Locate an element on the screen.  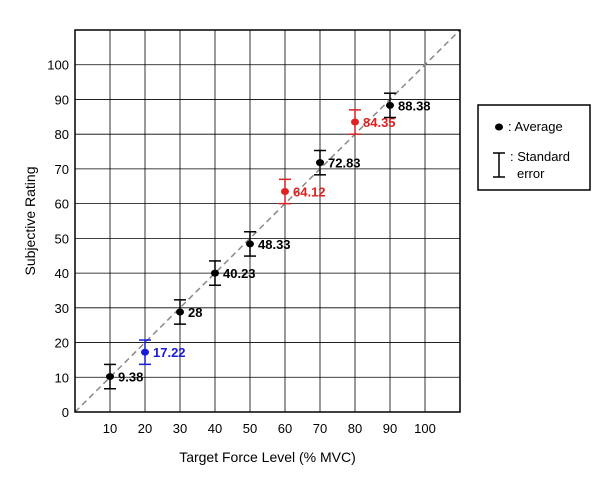
y-tick-label: 10 is located at coordinates (62, 377).